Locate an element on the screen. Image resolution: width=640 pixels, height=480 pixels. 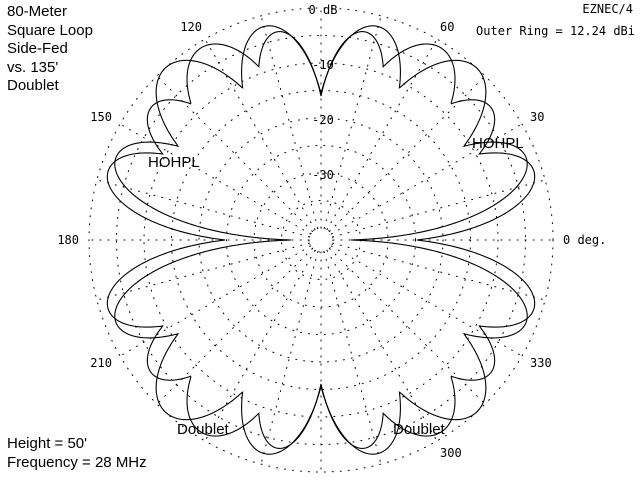
angle-tick-label: 330 is located at coordinates (541, 363).